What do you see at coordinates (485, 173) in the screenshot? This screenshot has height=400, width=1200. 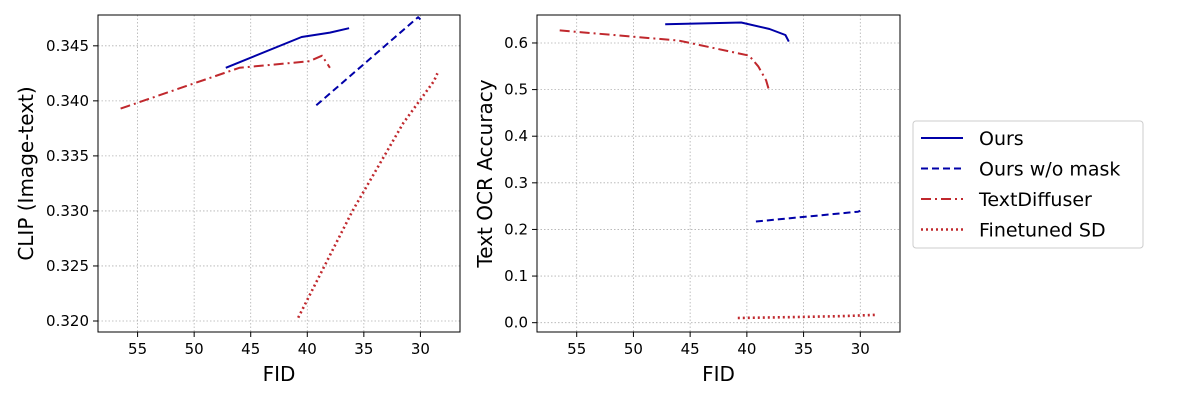 I see `y-axis-label: Text OCR Accuracy` at bounding box center [485, 173].